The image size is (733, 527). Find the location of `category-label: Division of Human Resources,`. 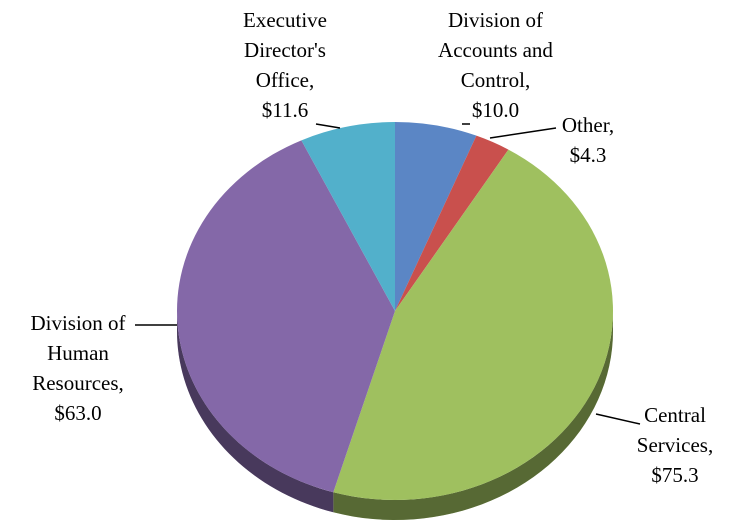

category-label: Division of Human Resources, is located at coordinates (78, 353).